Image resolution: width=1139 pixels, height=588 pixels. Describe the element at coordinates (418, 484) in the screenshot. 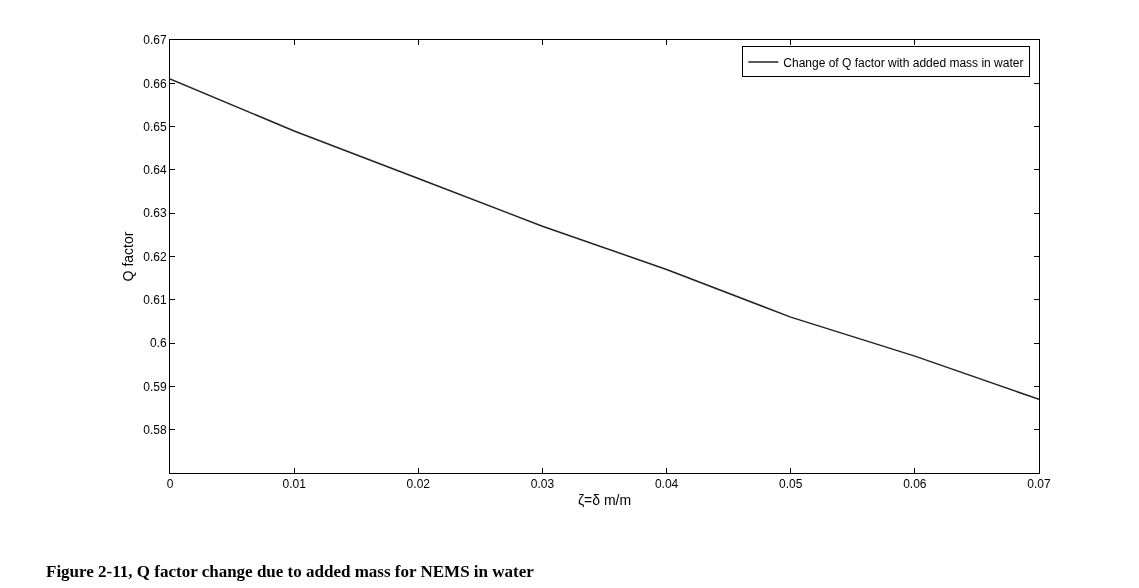

I see `x-tick-label: 0.02` at that location.